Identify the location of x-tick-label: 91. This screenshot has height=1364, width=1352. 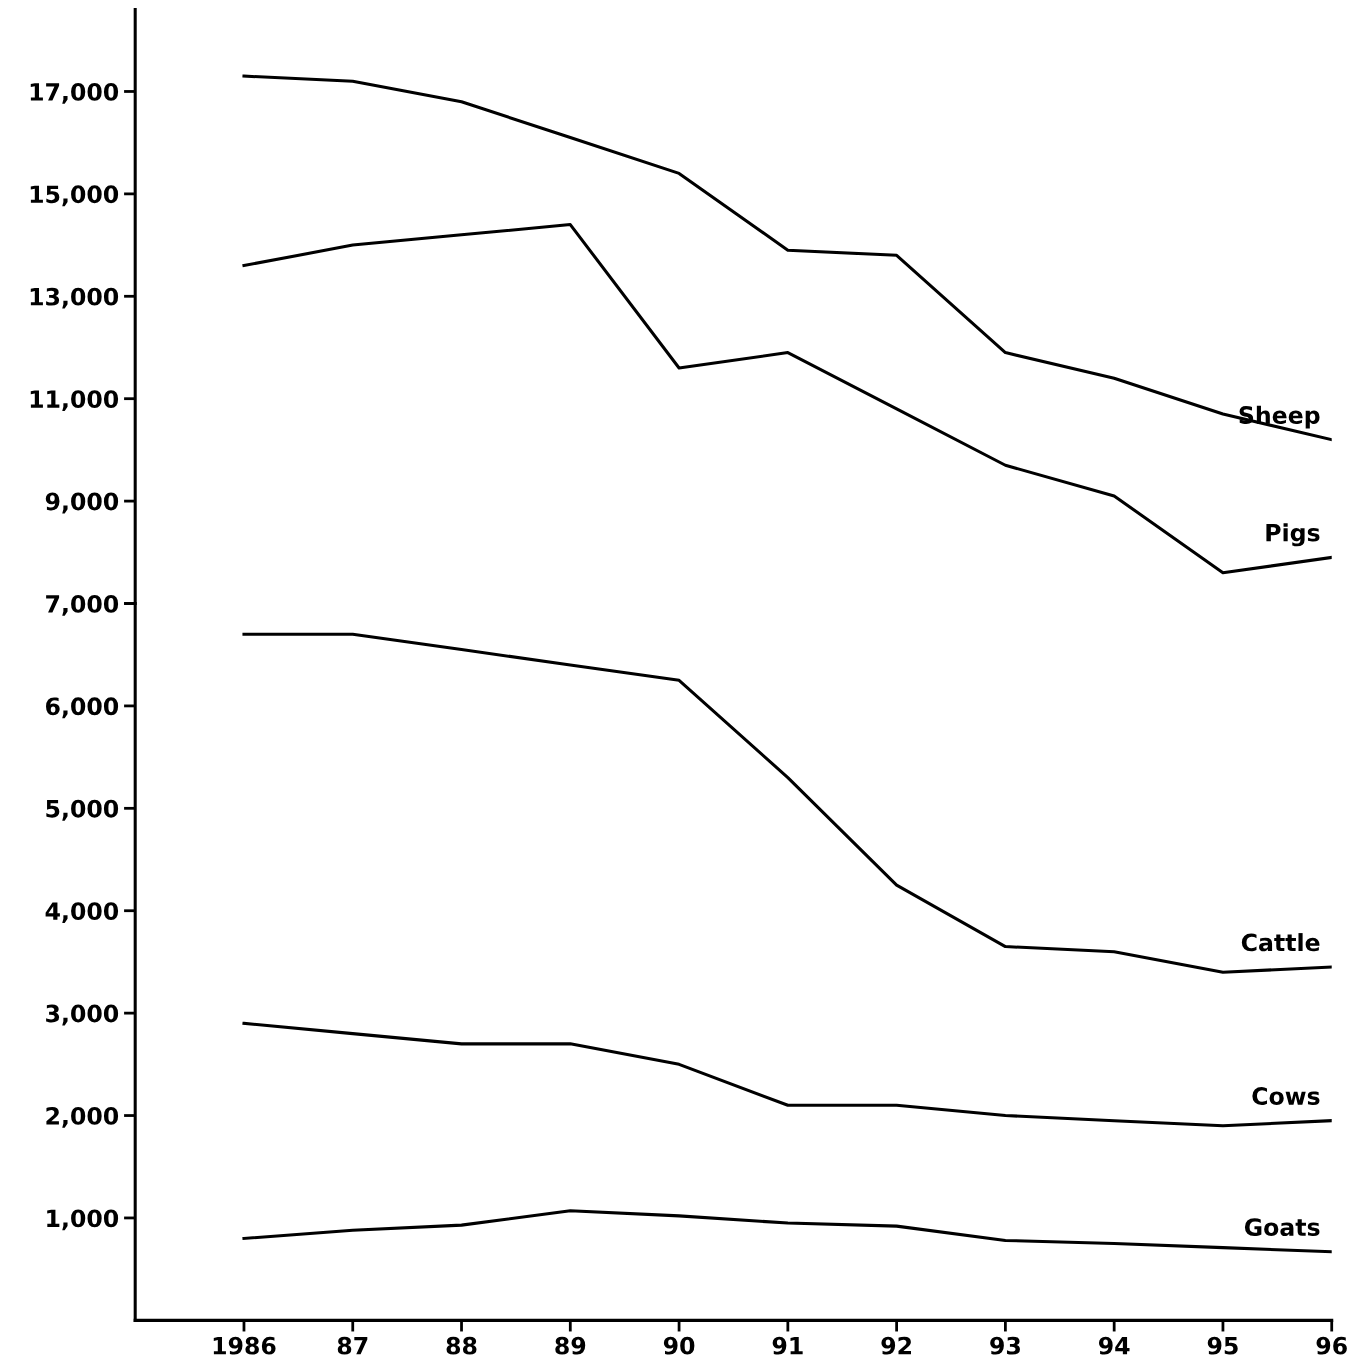
(787, 1345).